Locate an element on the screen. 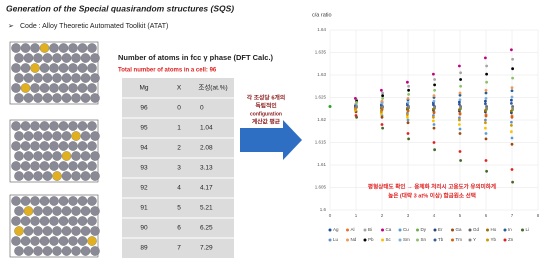 This screenshot has height=268, width=545. chart-annotation: 평형상태도 확인 → 용체화 처리시 고용도가 유의미하게 is located at coordinates (432, 186).